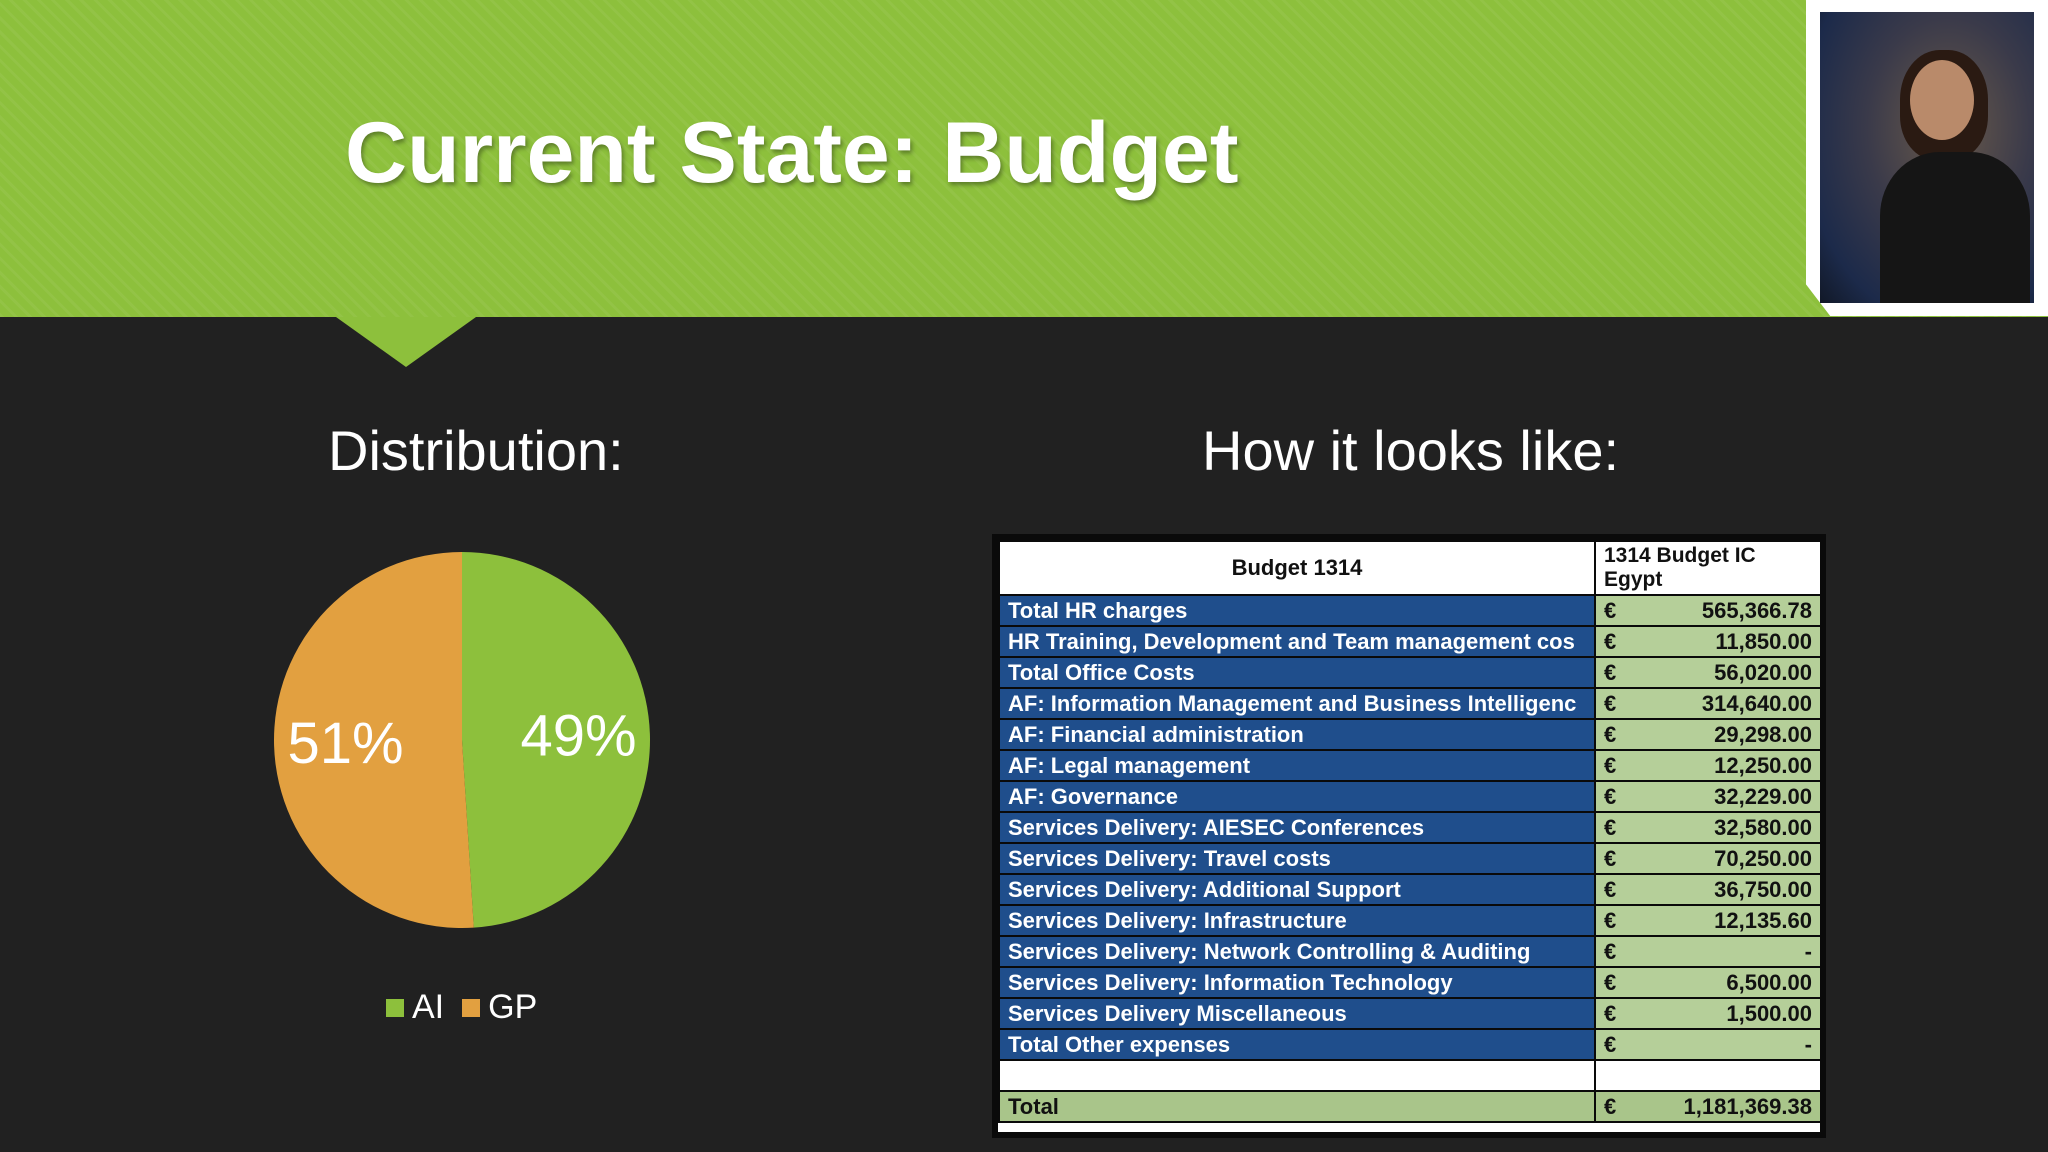  I want to click on row-amount-cell: €36,750.00, so click(1707, 889).